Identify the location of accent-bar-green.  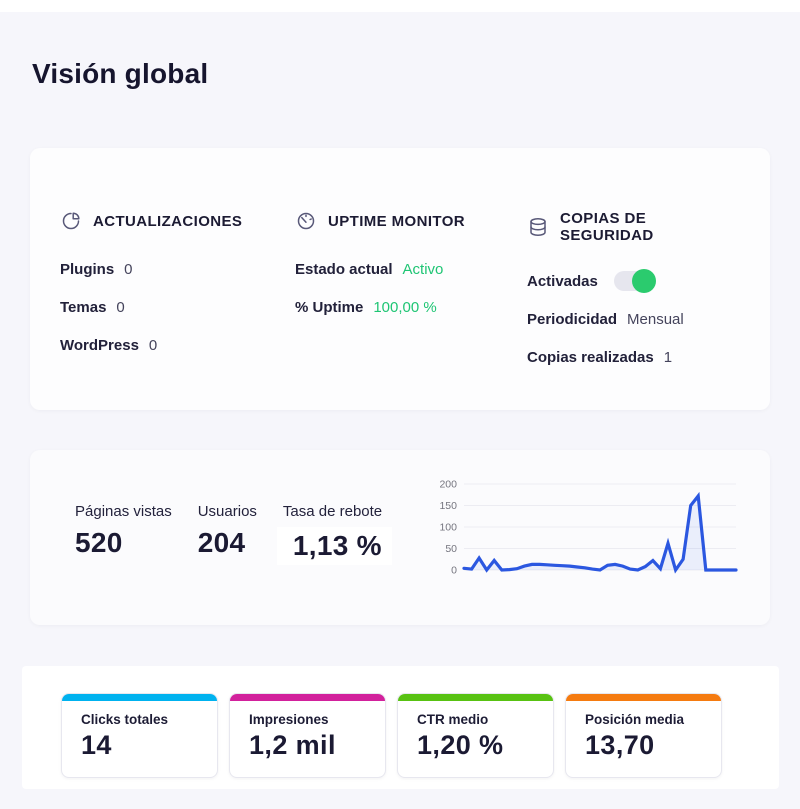
(475, 697).